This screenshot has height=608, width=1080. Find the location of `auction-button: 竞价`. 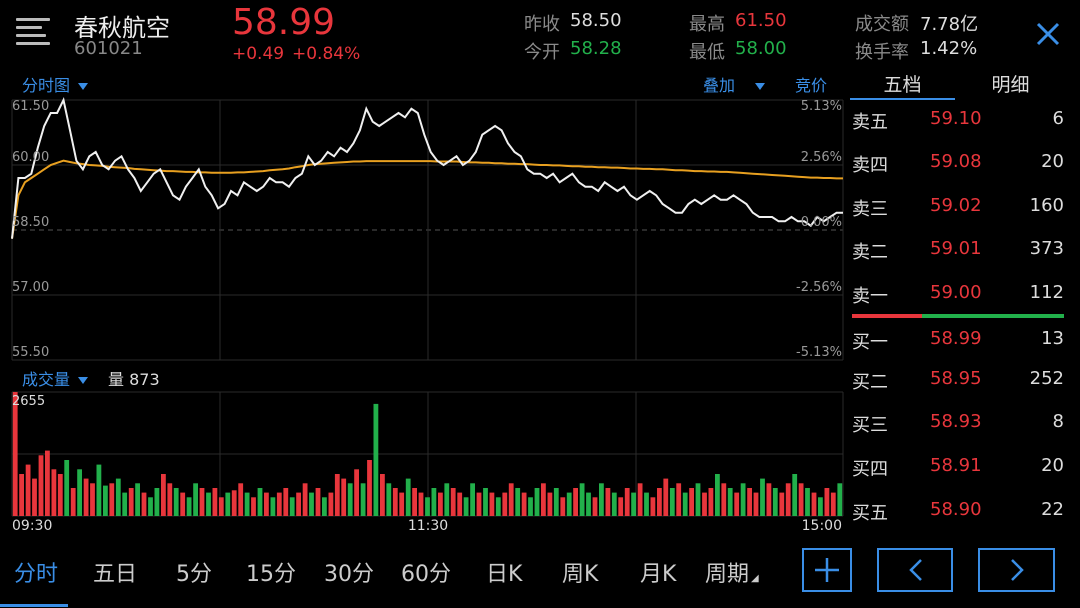

auction-button: 竞价 is located at coordinates (811, 85).